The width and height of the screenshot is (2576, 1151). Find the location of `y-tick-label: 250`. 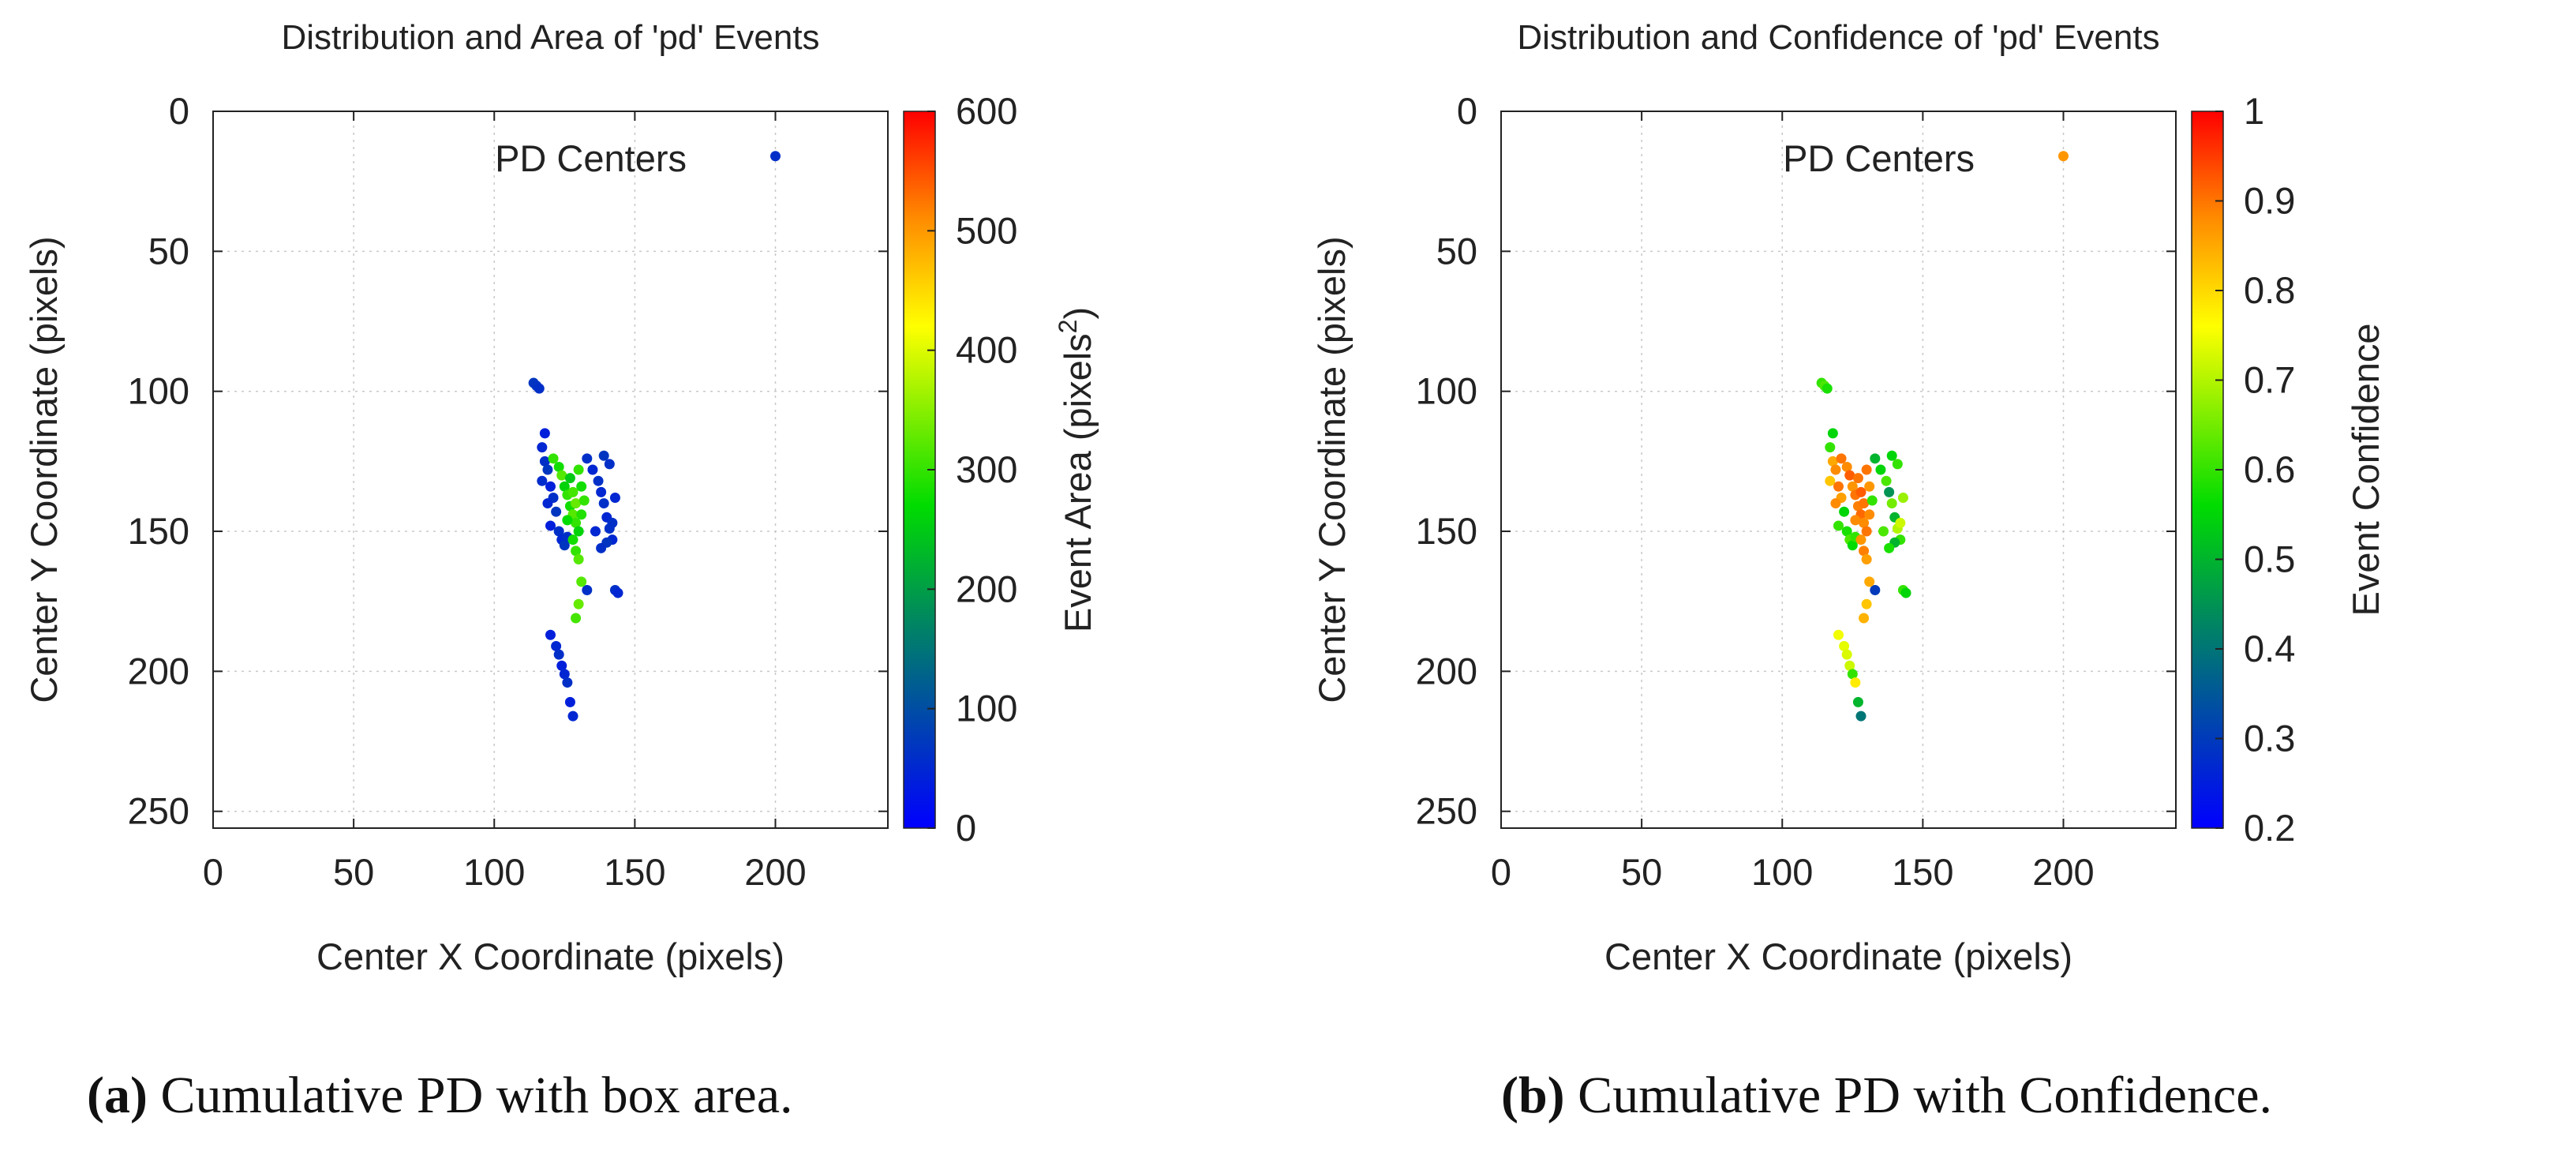

y-tick-label: 250 is located at coordinates (158, 811).